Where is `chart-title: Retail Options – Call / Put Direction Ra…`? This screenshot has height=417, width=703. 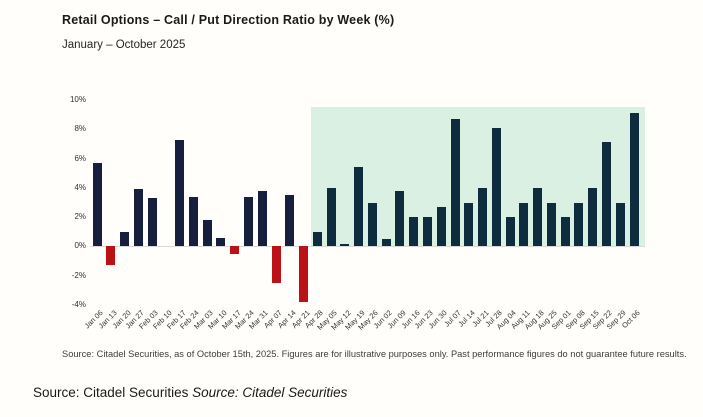 chart-title: Retail Options – Call / Put Direction Ra… is located at coordinates (228, 20).